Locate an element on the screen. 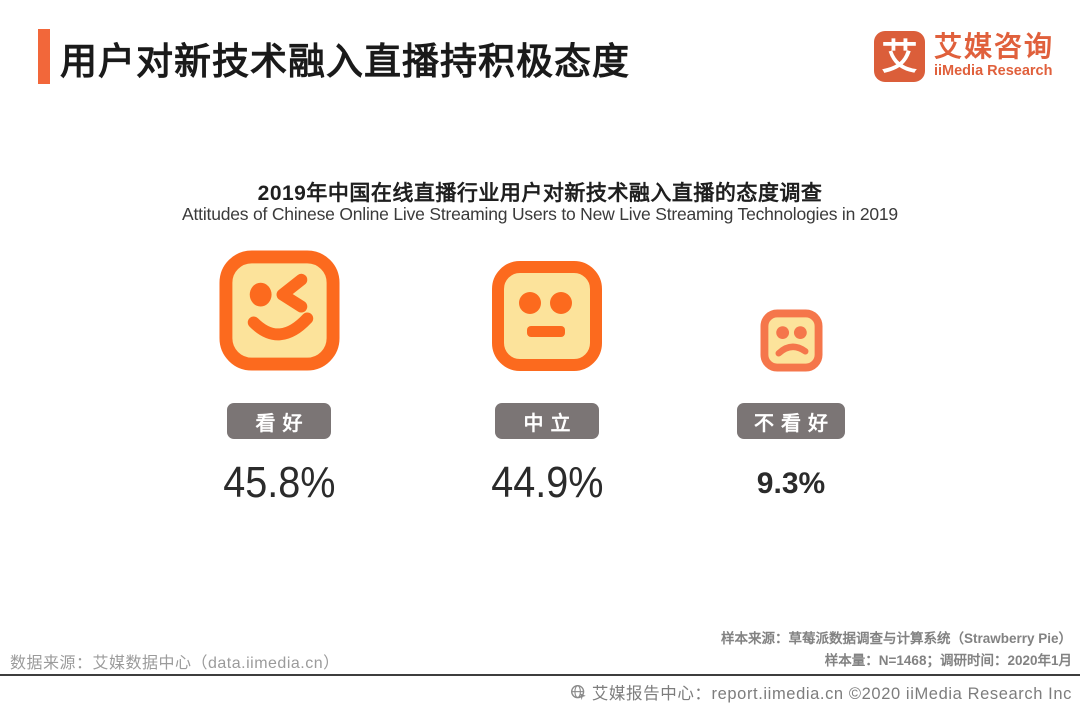 This screenshot has width=1080, height=704. sample-size-note: 样本量：N=1468；调研时间：2020年1月 is located at coordinates (948, 660).